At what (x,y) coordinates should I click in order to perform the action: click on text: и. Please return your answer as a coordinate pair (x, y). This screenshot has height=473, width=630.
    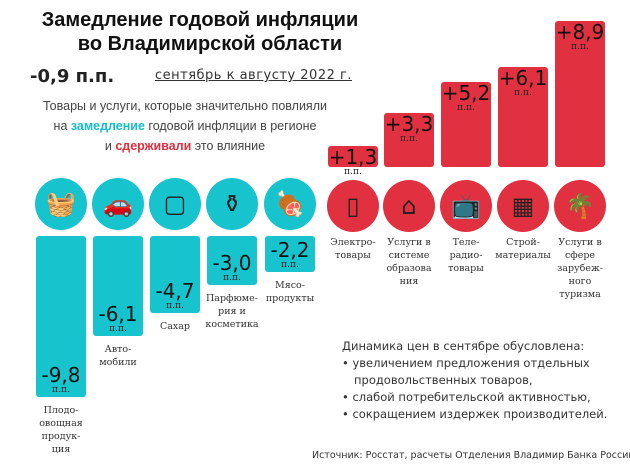
    Looking at the image, I should click on (110, 146).